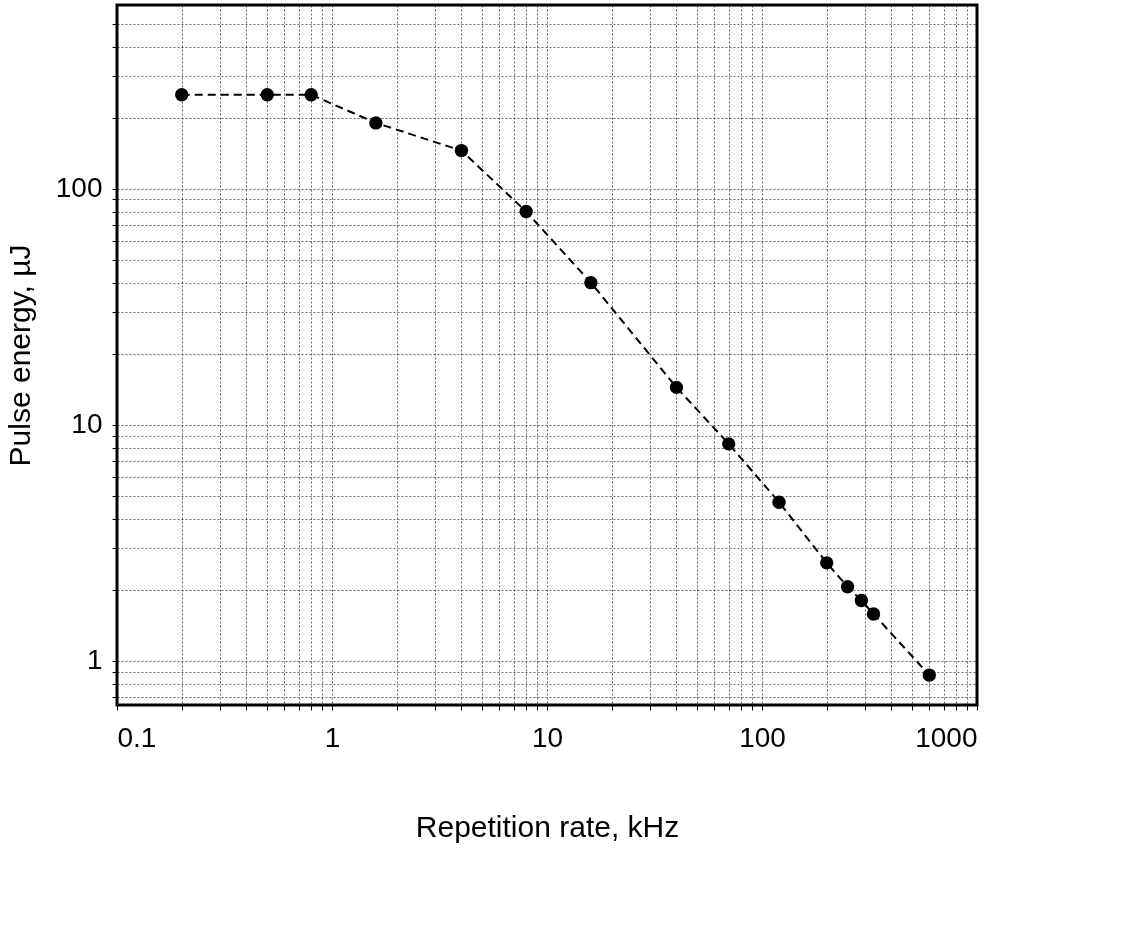 Image resolution: width=1128 pixels, height=926 pixels. Describe the element at coordinates (79, 188) in the screenshot. I see `y-tick-label: 100` at that location.